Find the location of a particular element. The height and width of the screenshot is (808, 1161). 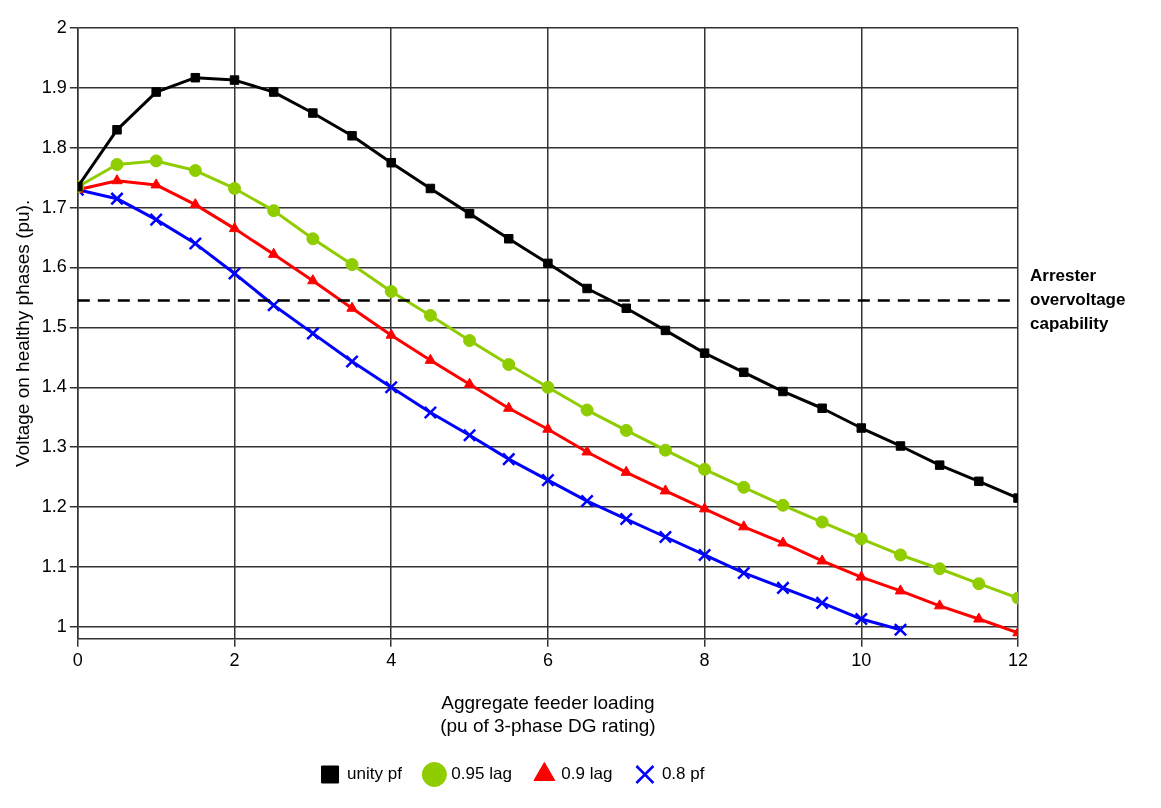

legend-label: 0.8 pf is located at coordinates (683, 774).